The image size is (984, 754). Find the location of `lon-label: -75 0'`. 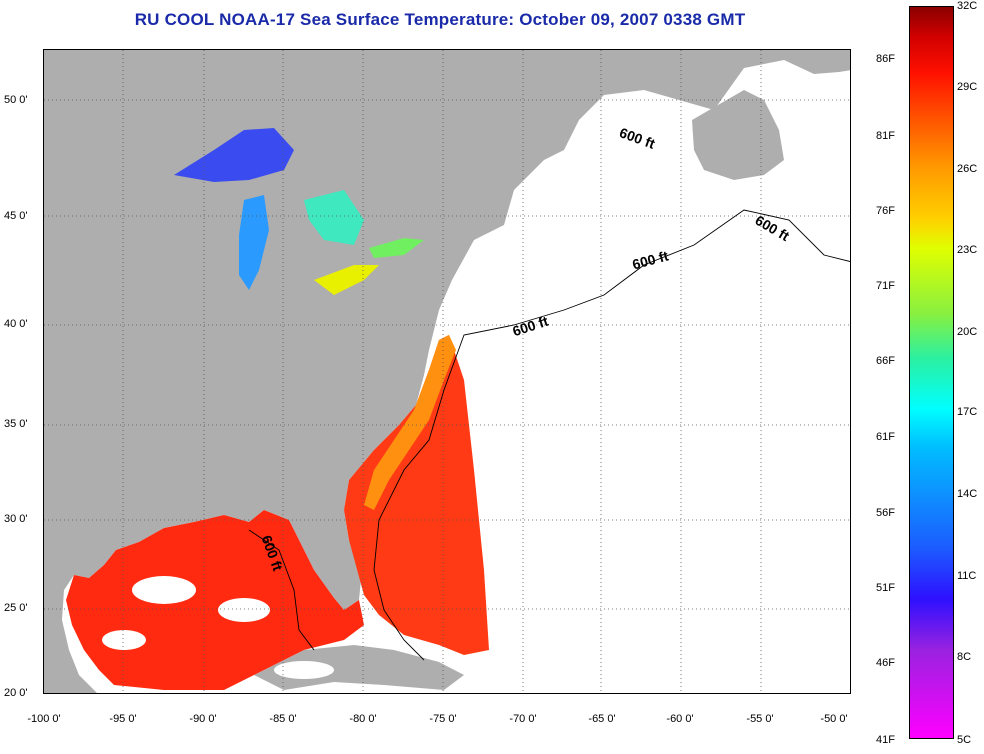

lon-label: -75 0' is located at coordinates (443, 719).